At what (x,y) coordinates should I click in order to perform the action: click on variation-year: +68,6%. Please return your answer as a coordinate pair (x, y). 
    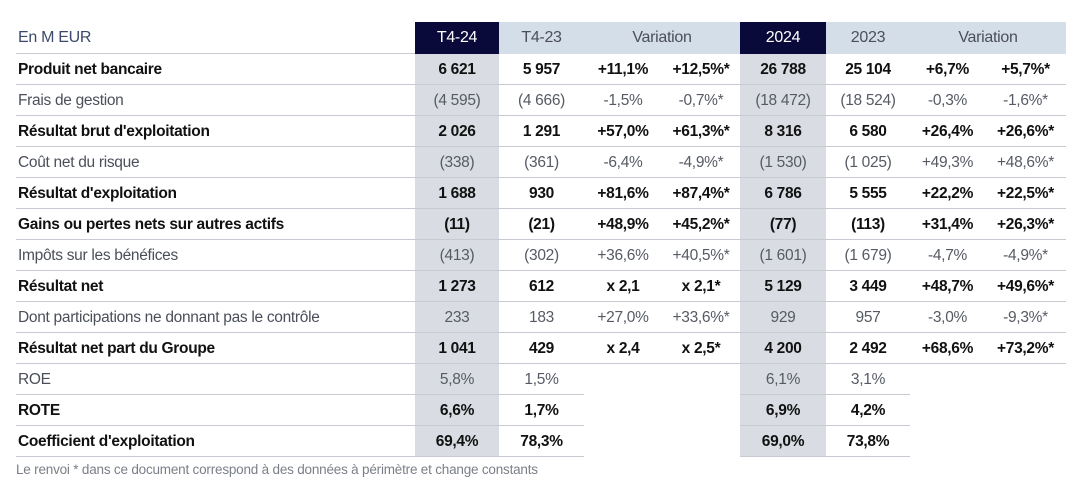
    Looking at the image, I should click on (947, 348).